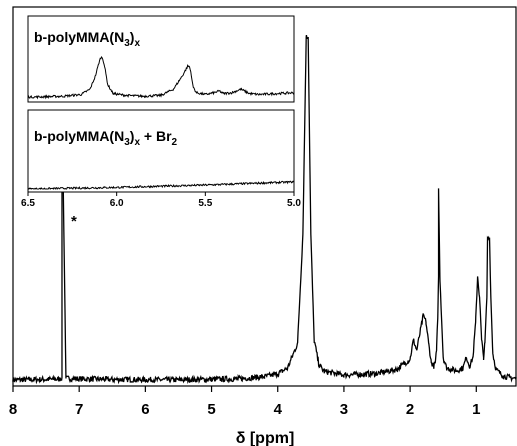  Describe the element at coordinates (106, 138) in the screenshot. I see `inset-bottom-title: b-polyMMA(N3)x + Br2` at that location.